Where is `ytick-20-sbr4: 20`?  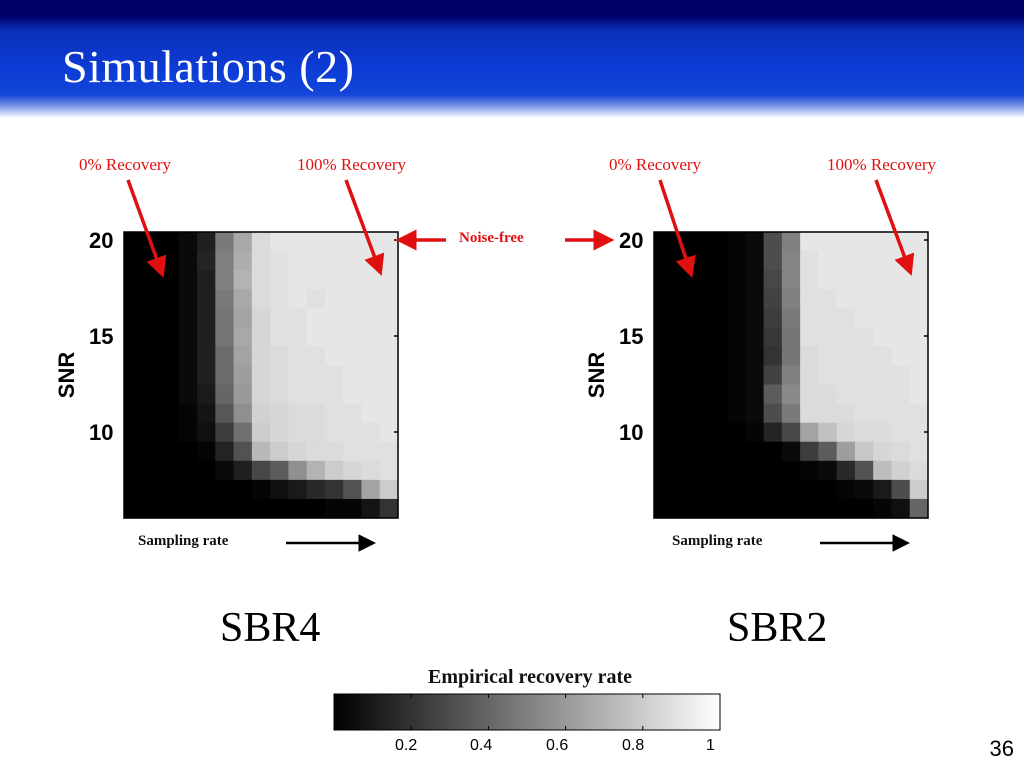 ytick-20-sbr4: 20 is located at coordinates (101, 240).